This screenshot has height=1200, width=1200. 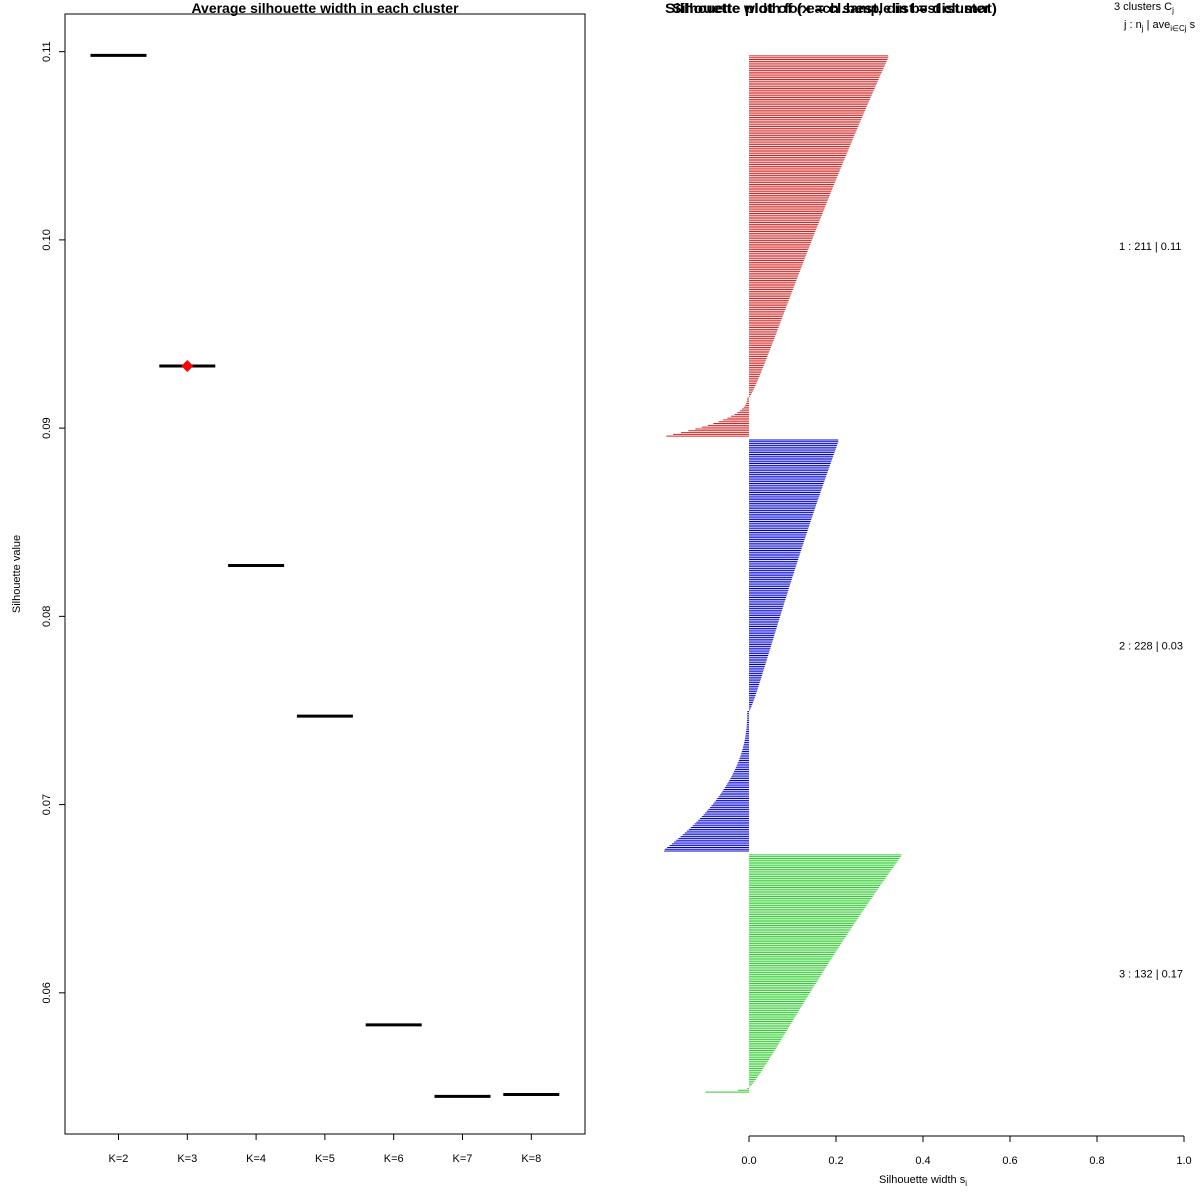 What do you see at coordinates (325, 1149) in the screenshot?
I see `left-x-axis: K=2 K=3 K=4 K=5 K=6 K=7 K=8` at bounding box center [325, 1149].